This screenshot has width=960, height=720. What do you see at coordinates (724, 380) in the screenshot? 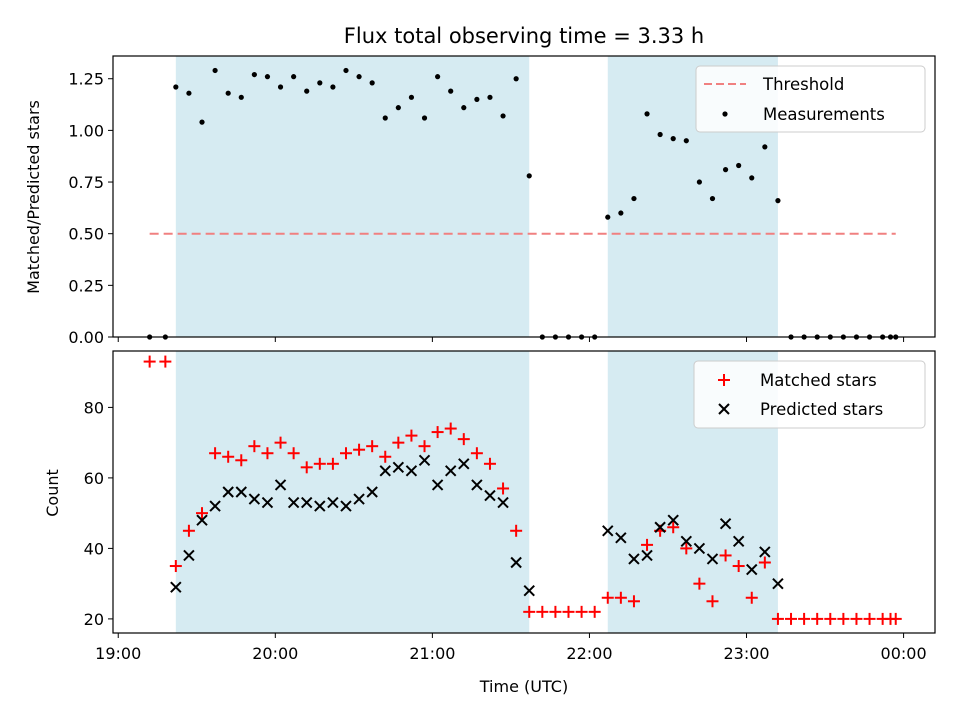
I see `legend-matched-swatch` at bounding box center [724, 380].